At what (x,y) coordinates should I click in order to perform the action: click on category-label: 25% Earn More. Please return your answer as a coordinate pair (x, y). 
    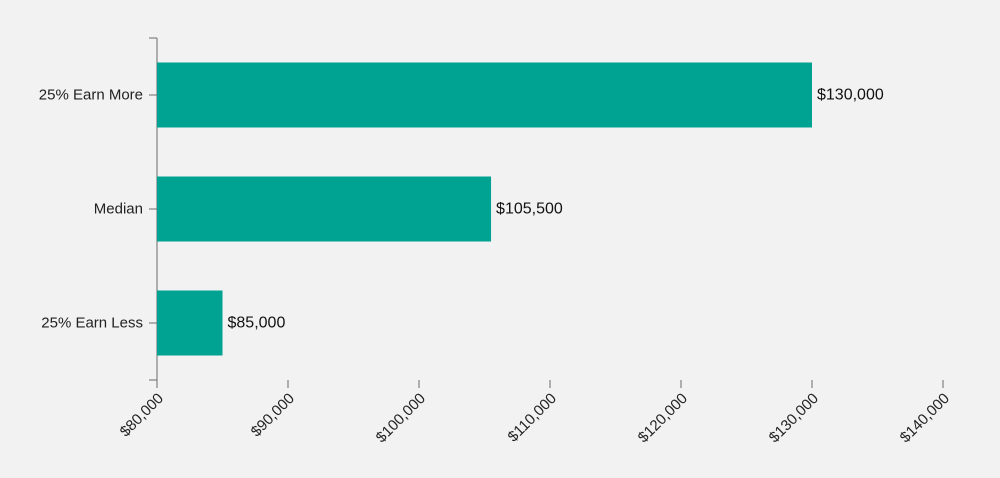
    Looking at the image, I should click on (91, 95).